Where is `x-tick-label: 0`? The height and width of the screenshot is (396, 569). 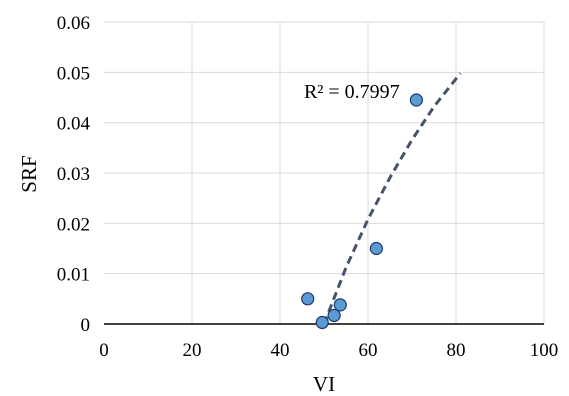 x-tick-label: 0 is located at coordinates (104, 350).